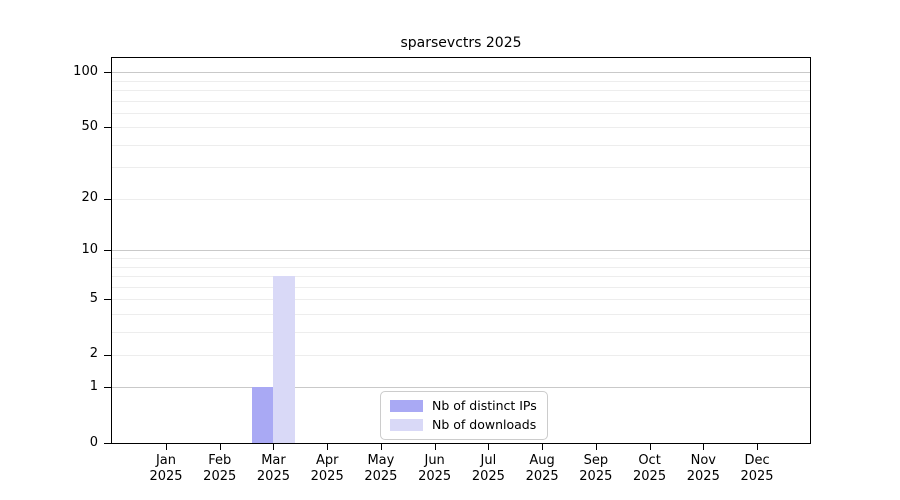 The height and width of the screenshot is (500, 900). What do you see at coordinates (381, 468) in the screenshot?
I see `x-tick-label: May 2025` at bounding box center [381, 468].